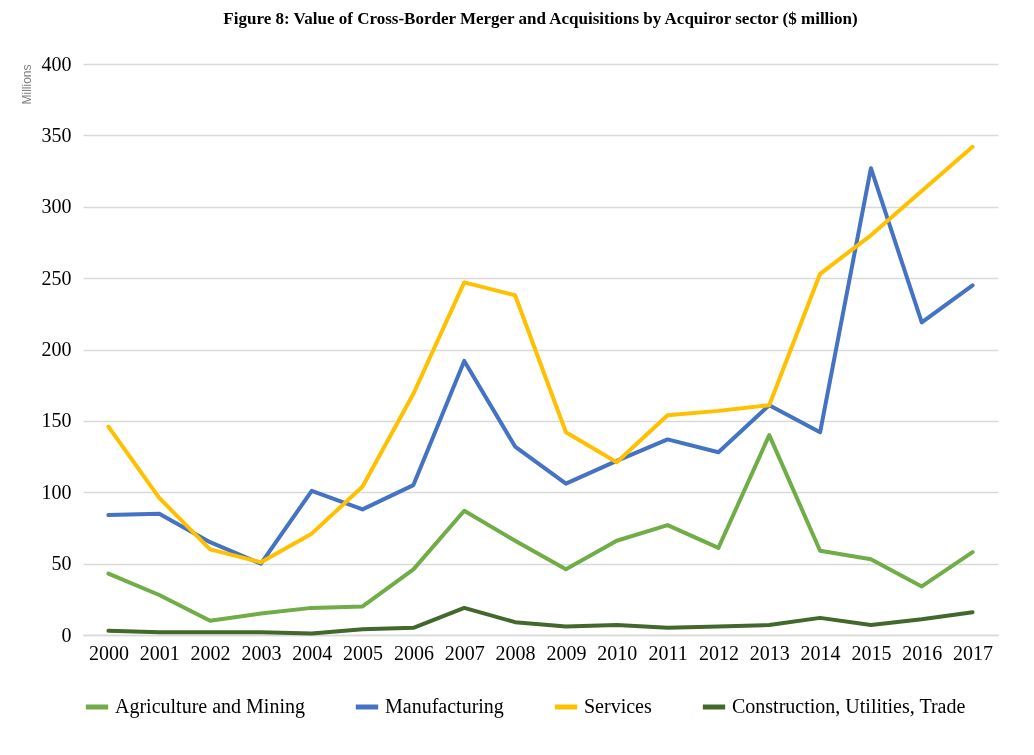 Image resolution: width=1034 pixels, height=755 pixels. What do you see at coordinates (769, 652) in the screenshot?
I see `x-tick-label: 2013` at bounding box center [769, 652].